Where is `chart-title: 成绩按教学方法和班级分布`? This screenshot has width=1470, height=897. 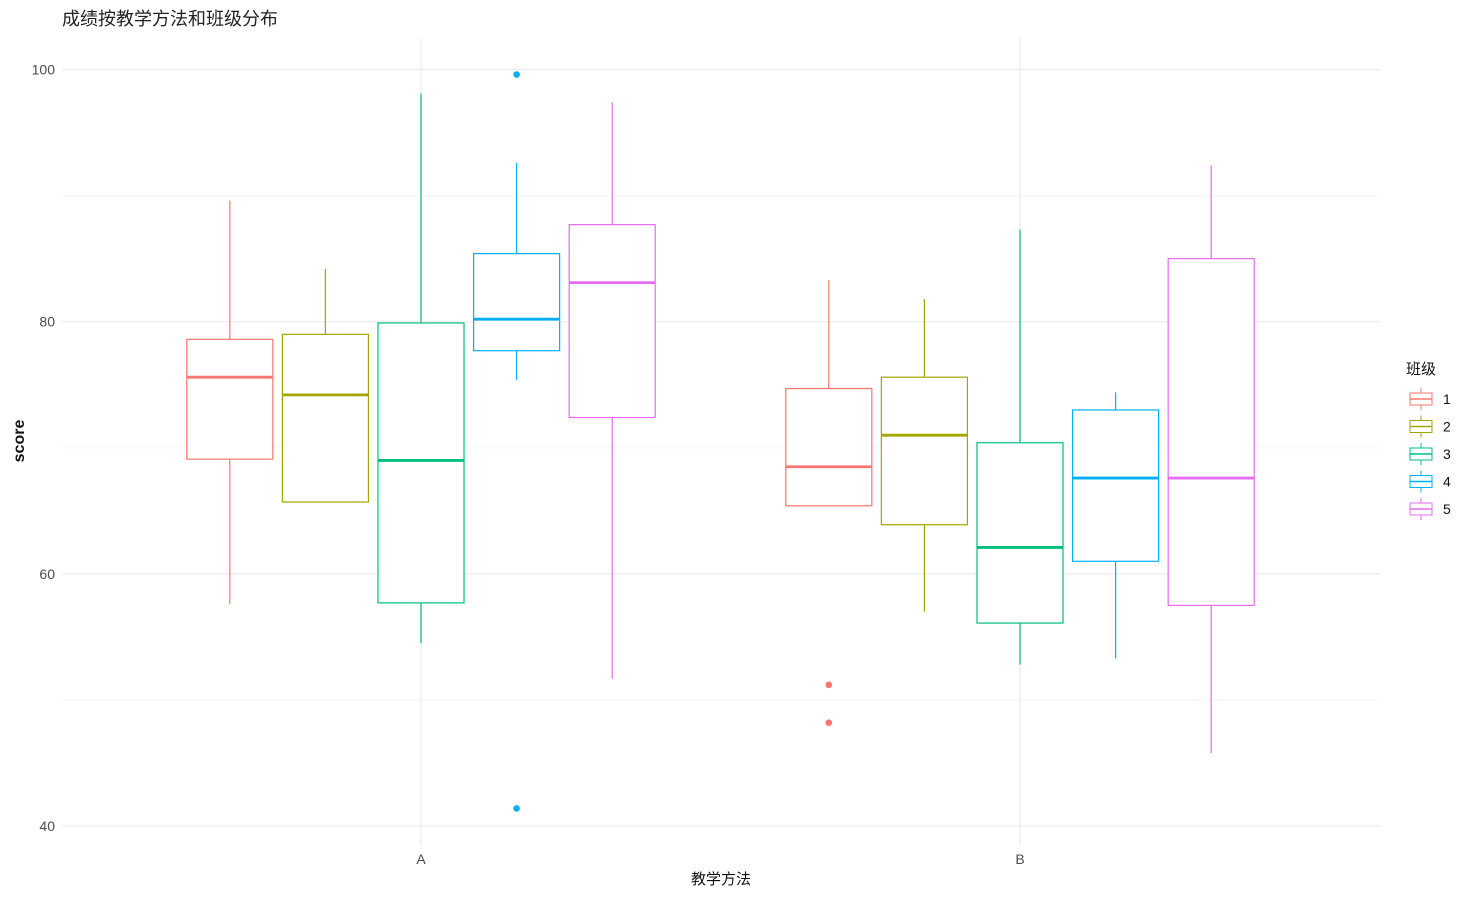
chart-title: 成绩按教学方法和班级分布 is located at coordinates (170, 19).